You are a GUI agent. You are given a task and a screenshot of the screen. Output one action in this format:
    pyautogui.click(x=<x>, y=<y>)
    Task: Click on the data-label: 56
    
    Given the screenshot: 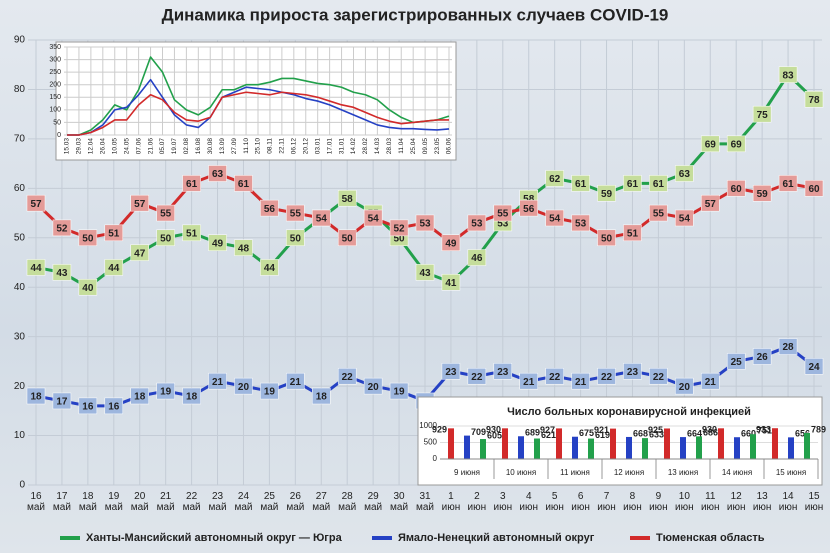 What is the action you would take?
    pyautogui.click(x=270, y=209)
    